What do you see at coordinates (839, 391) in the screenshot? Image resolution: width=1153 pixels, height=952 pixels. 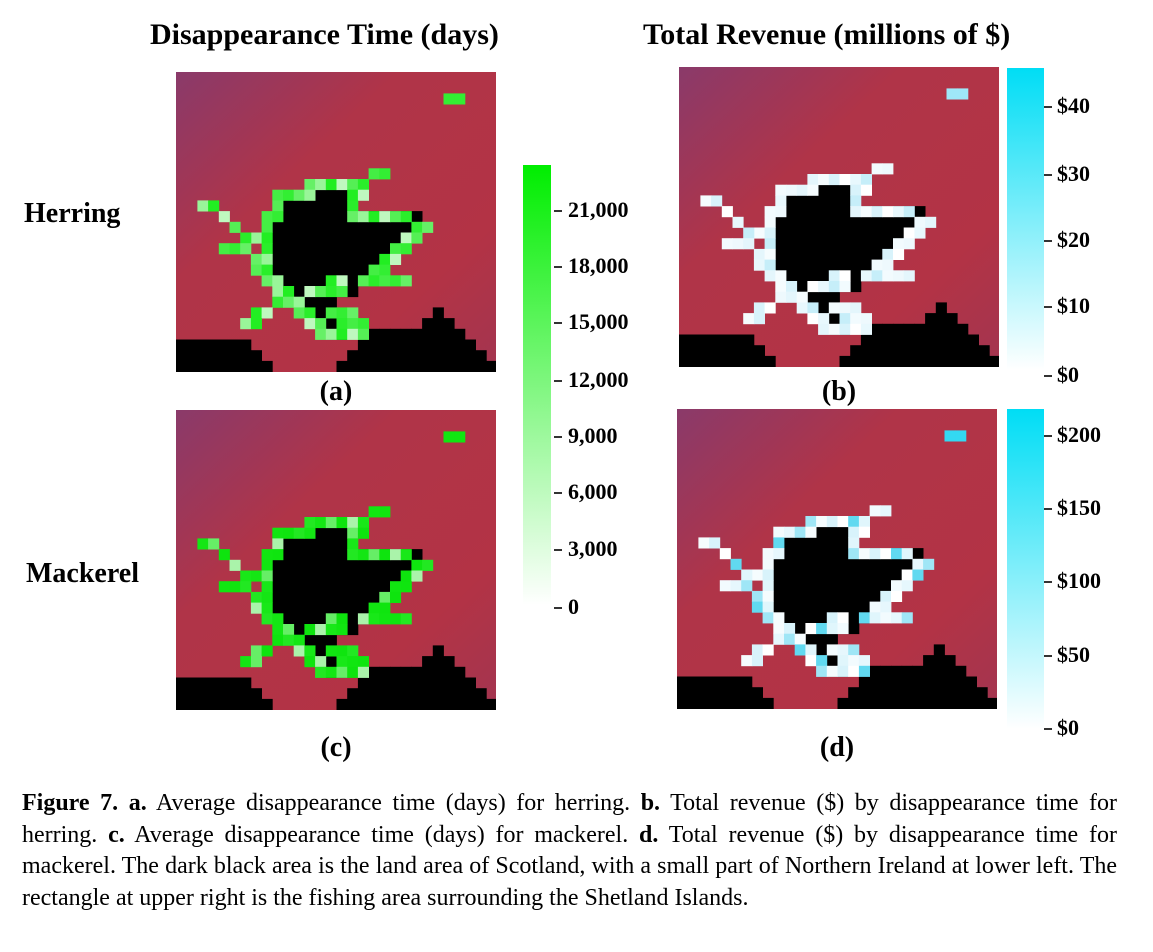 I see `panel-label-b: (b)` at bounding box center [839, 391].